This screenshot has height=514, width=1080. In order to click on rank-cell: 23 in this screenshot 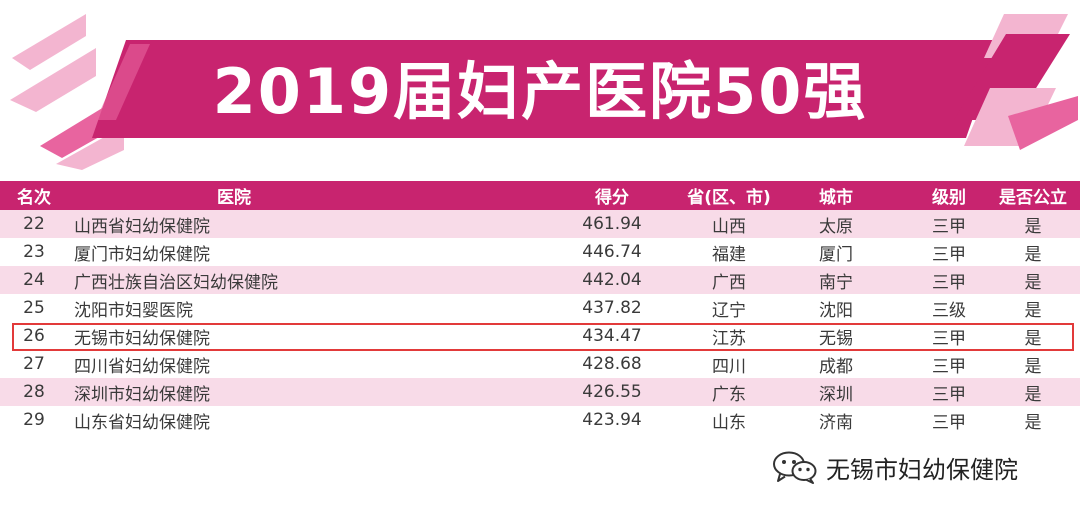, I will do `click(34, 252)`.